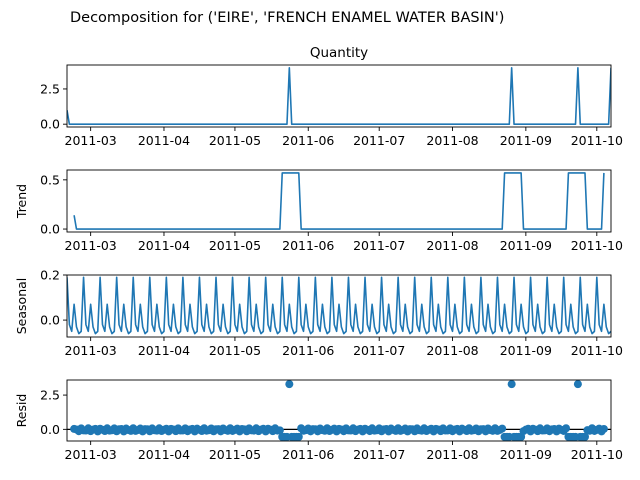 This screenshot has height=480, width=640. What do you see at coordinates (379, 245) in the screenshot?
I see `trend-xtick-label-4: 2011-07` at bounding box center [379, 245].